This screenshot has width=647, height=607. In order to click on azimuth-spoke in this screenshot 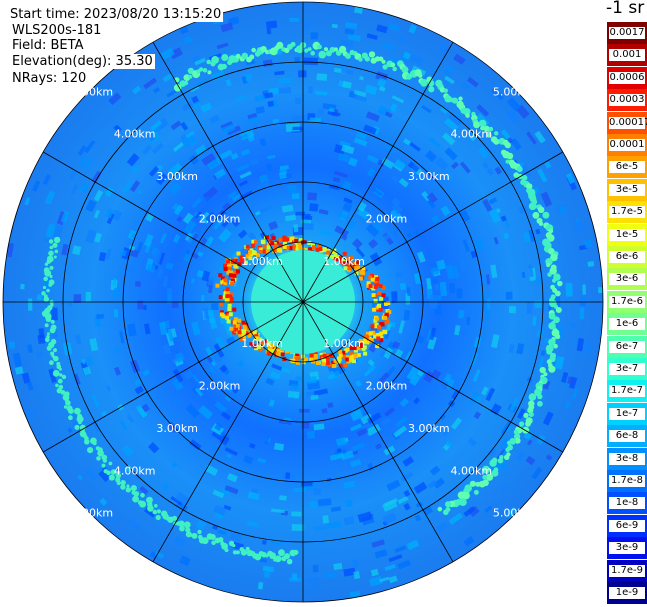, I will do `click(173, 227)`.